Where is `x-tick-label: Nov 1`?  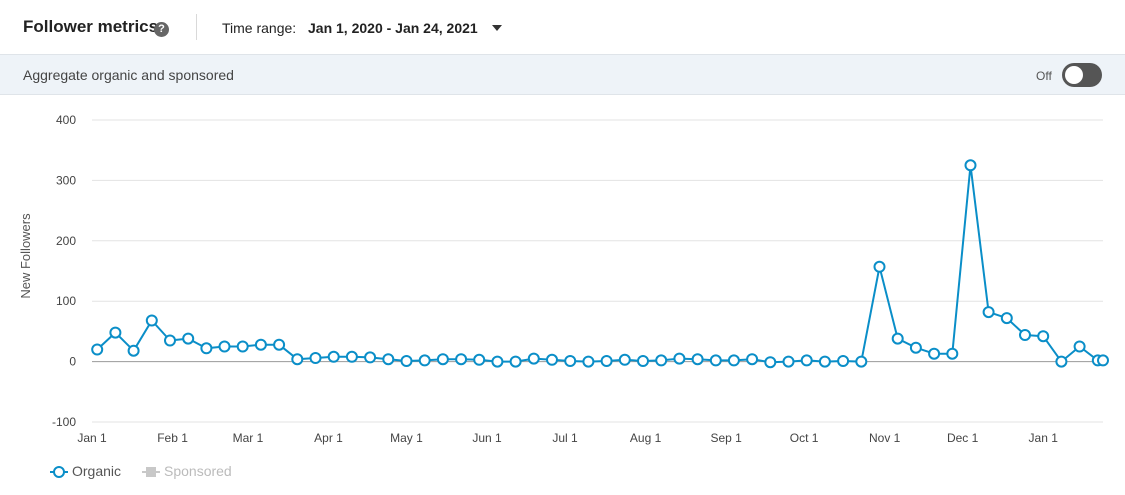
x-tick-label: Nov 1 is located at coordinates (885, 438).